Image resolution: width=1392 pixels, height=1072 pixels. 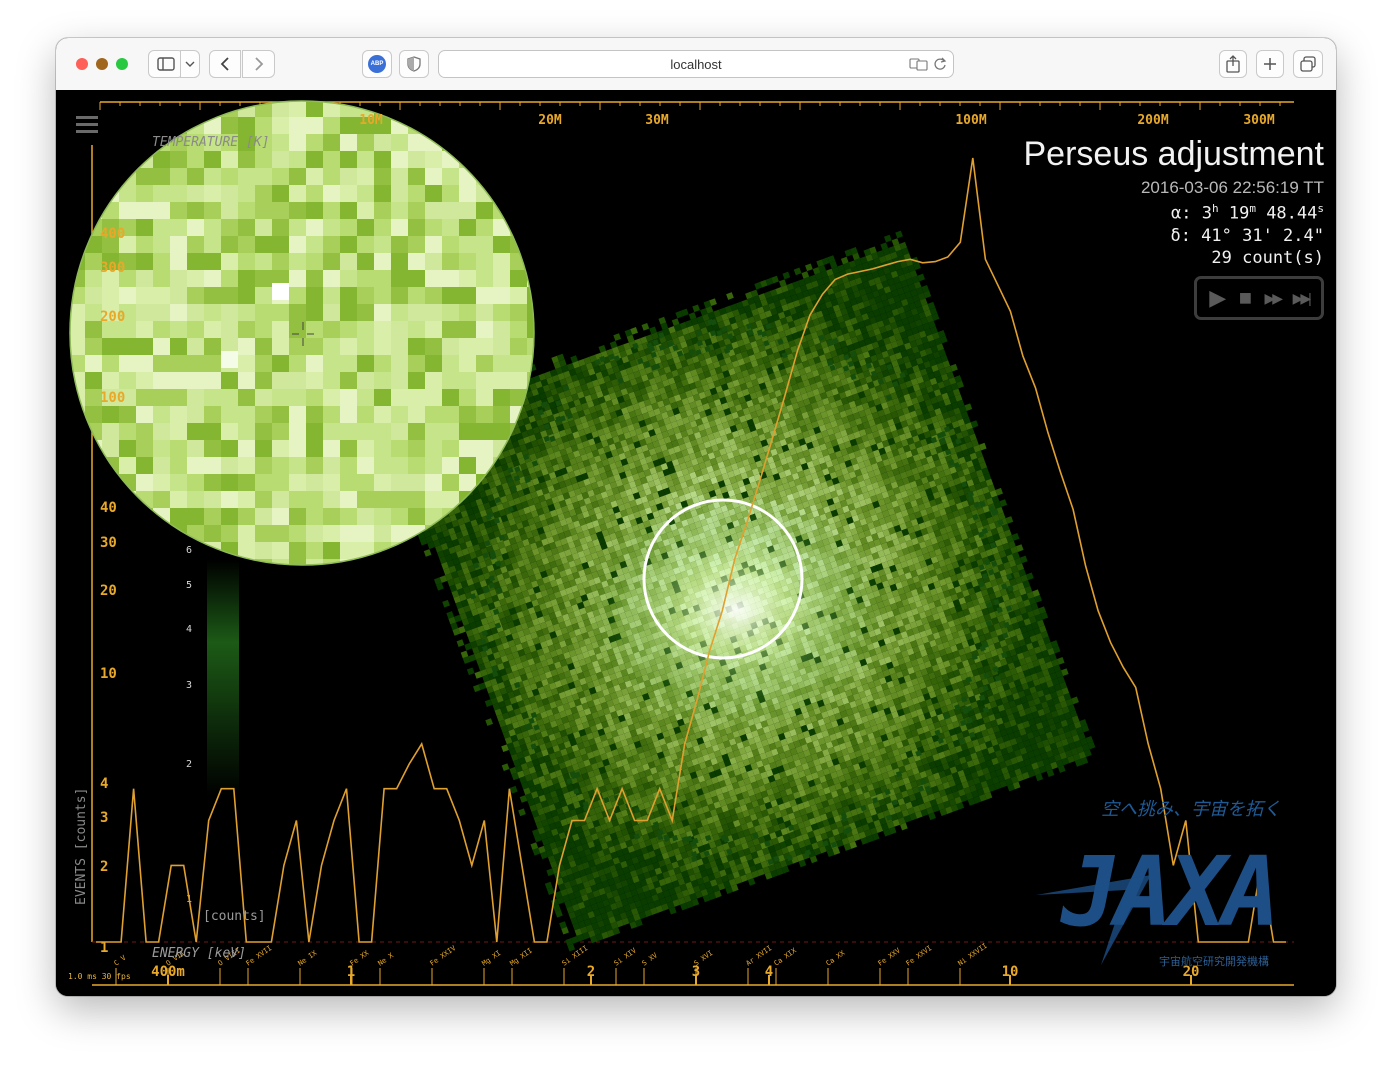 I want to click on browser-toolbar: ABP localhost, so click(x=696, y=64).